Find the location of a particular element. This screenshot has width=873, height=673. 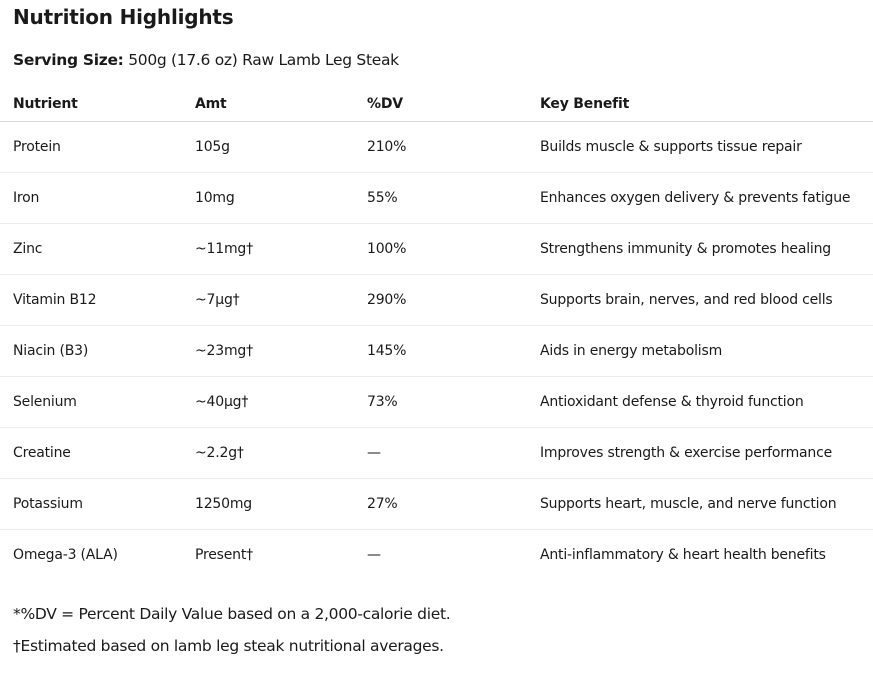

cell-dv: 27% is located at coordinates (440, 504).